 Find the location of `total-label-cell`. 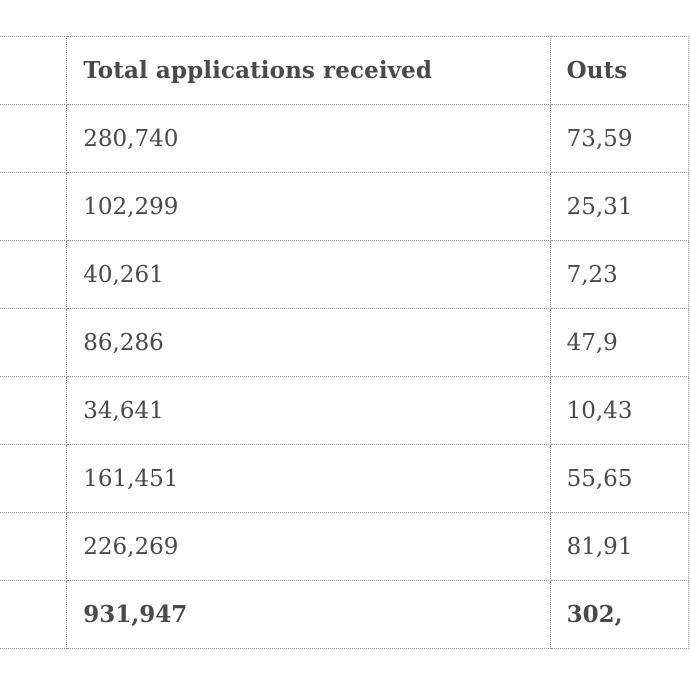

total-label-cell is located at coordinates (34, 614).